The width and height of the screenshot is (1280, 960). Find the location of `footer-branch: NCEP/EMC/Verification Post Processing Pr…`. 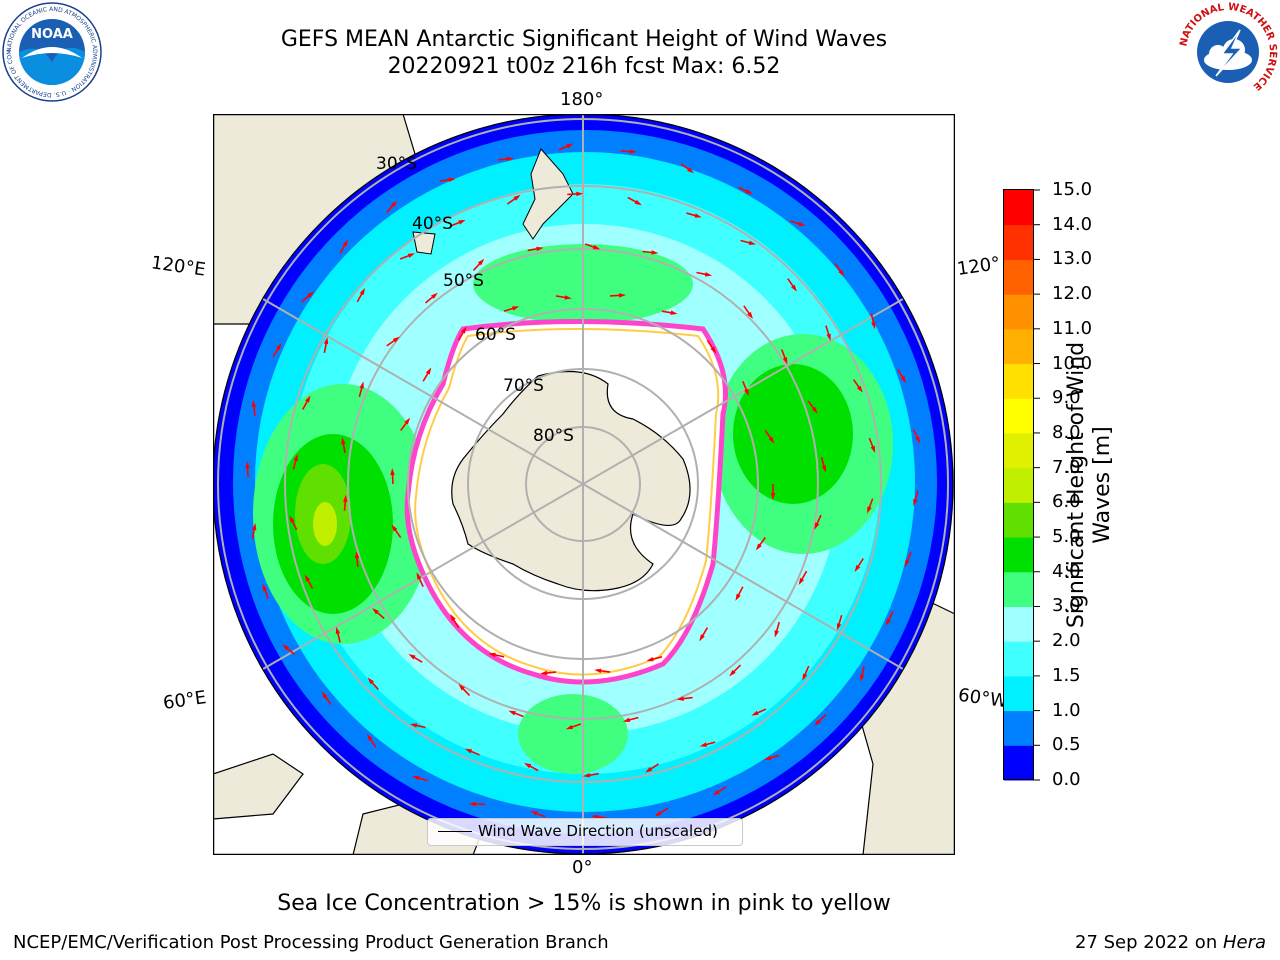

footer-branch: NCEP/EMC/Verification Post Processing Pr… is located at coordinates (311, 942).